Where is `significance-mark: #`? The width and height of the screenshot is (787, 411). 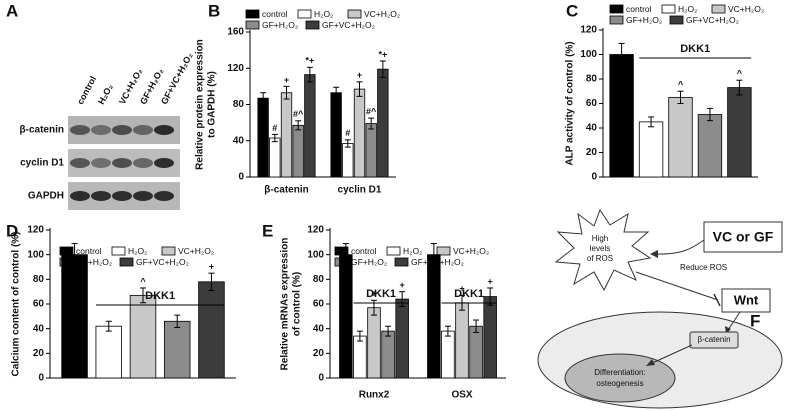 significance-mark: # is located at coordinates (347, 133).